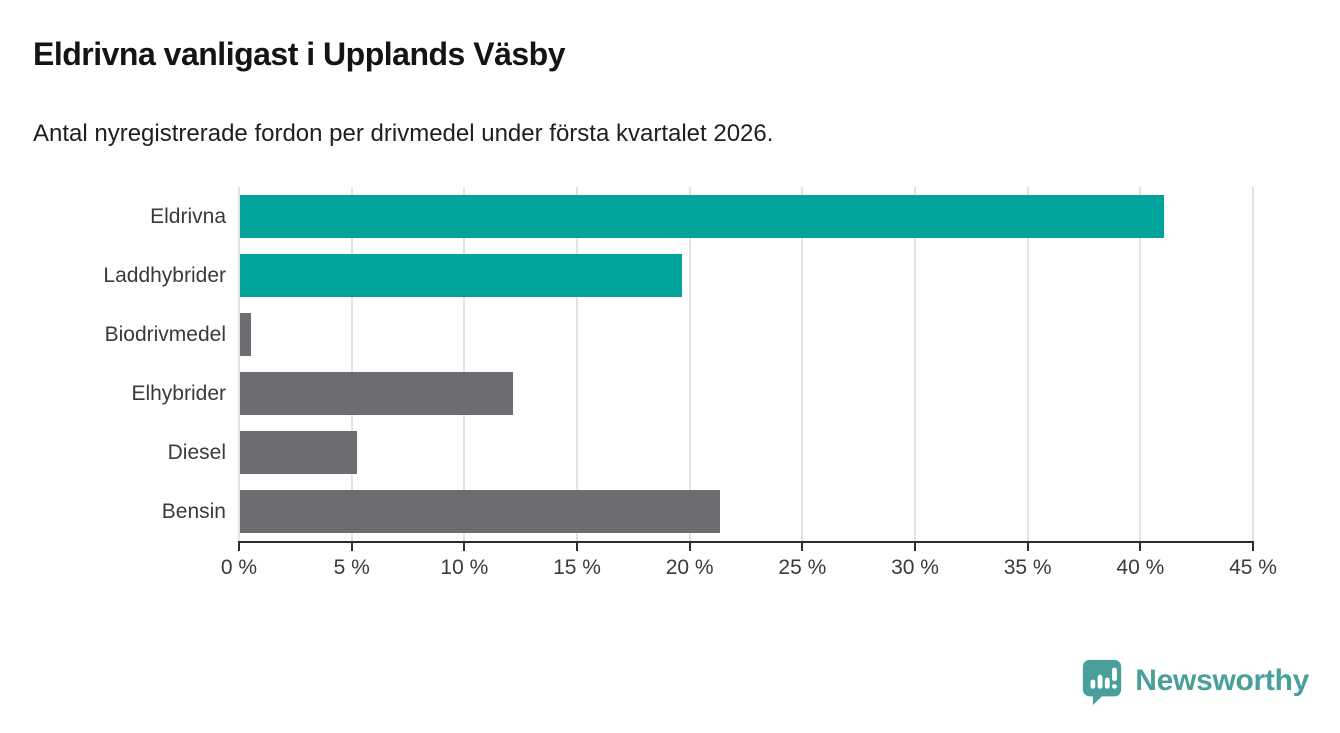  What do you see at coordinates (299, 452) in the screenshot?
I see `bar-diesel` at bounding box center [299, 452].